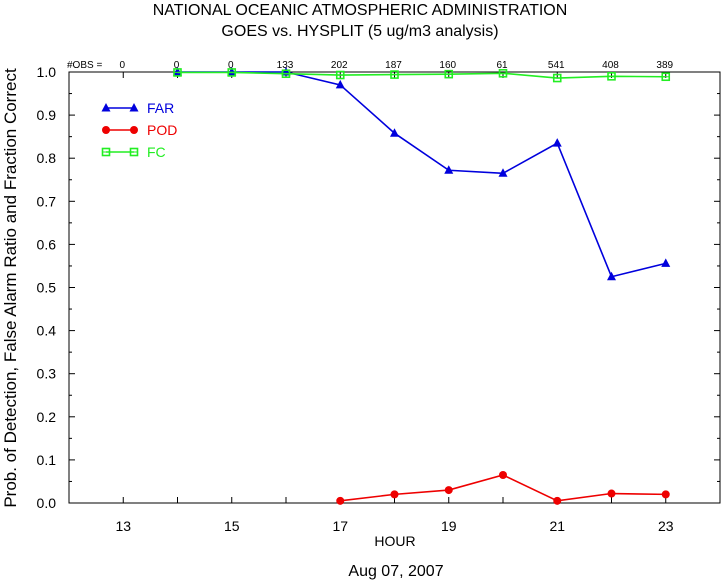 Image resolution: width=721 pixels, height=580 pixels. I want to click on y-tick-label: 0.2, so click(47, 417).